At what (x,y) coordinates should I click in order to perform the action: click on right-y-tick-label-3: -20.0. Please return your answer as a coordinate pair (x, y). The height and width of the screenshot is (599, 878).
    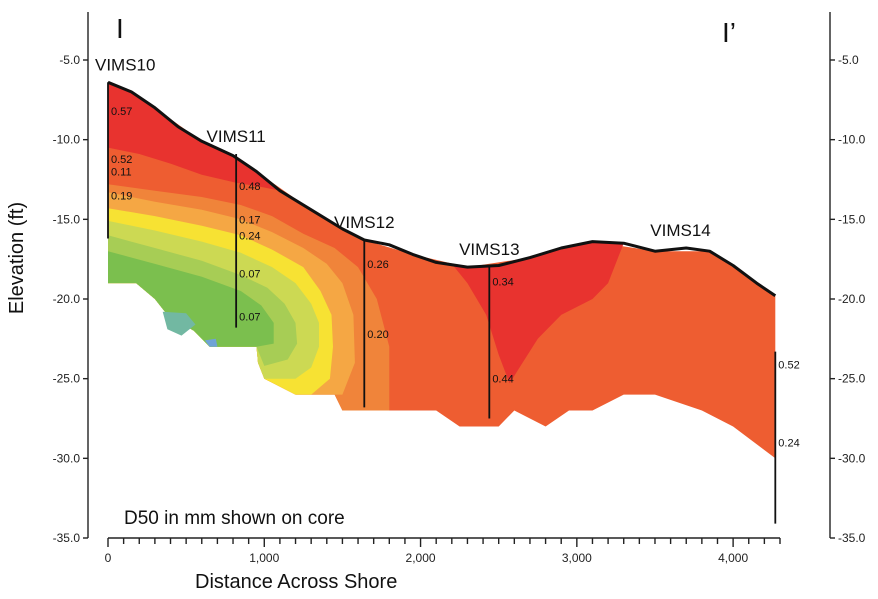
    Looking at the image, I should click on (852, 299).